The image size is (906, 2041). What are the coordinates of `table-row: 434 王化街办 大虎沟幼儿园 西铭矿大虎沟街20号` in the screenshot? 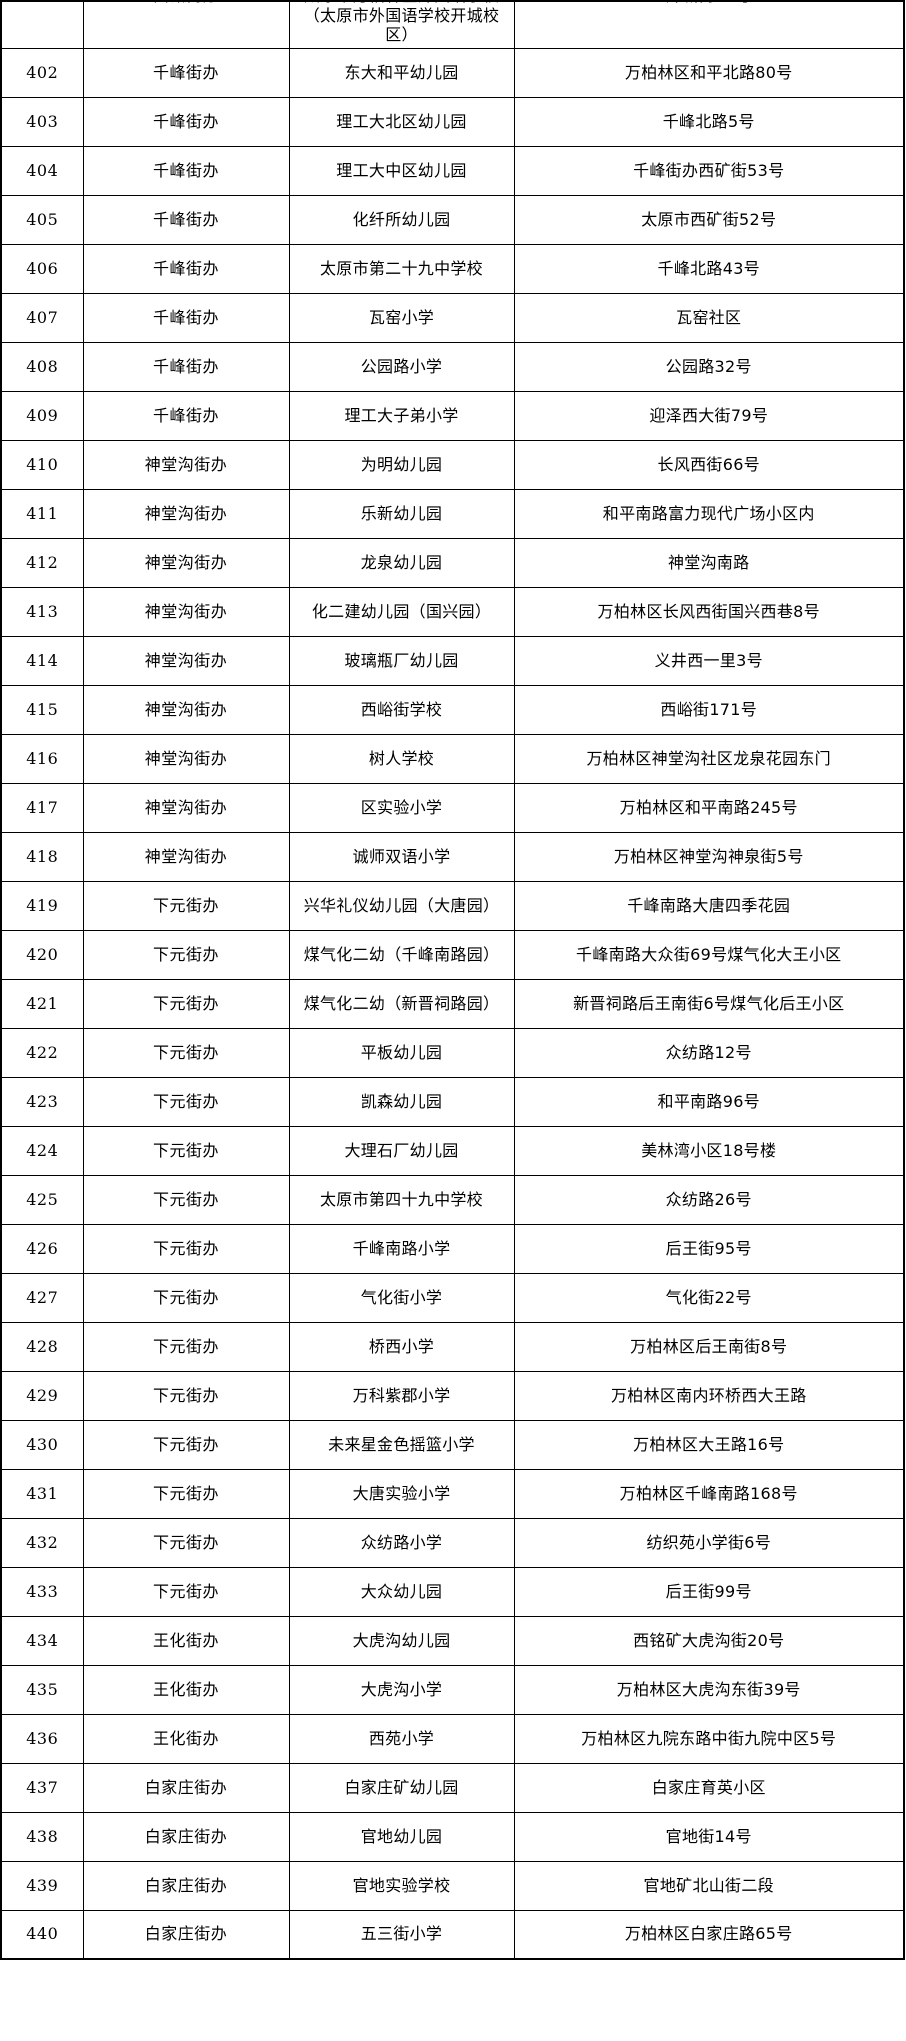 It's located at (452, 1640).